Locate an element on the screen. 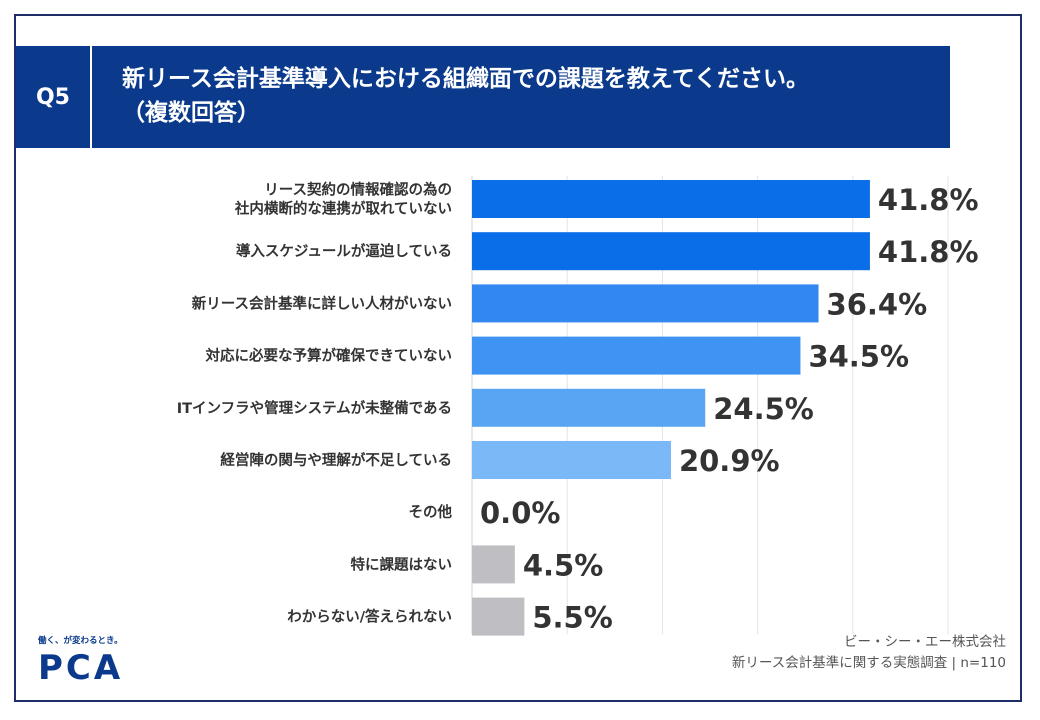 The image size is (1040, 720). source-survey: 新リース会計基準に関する実態調査 | n=110 is located at coordinates (868, 663).